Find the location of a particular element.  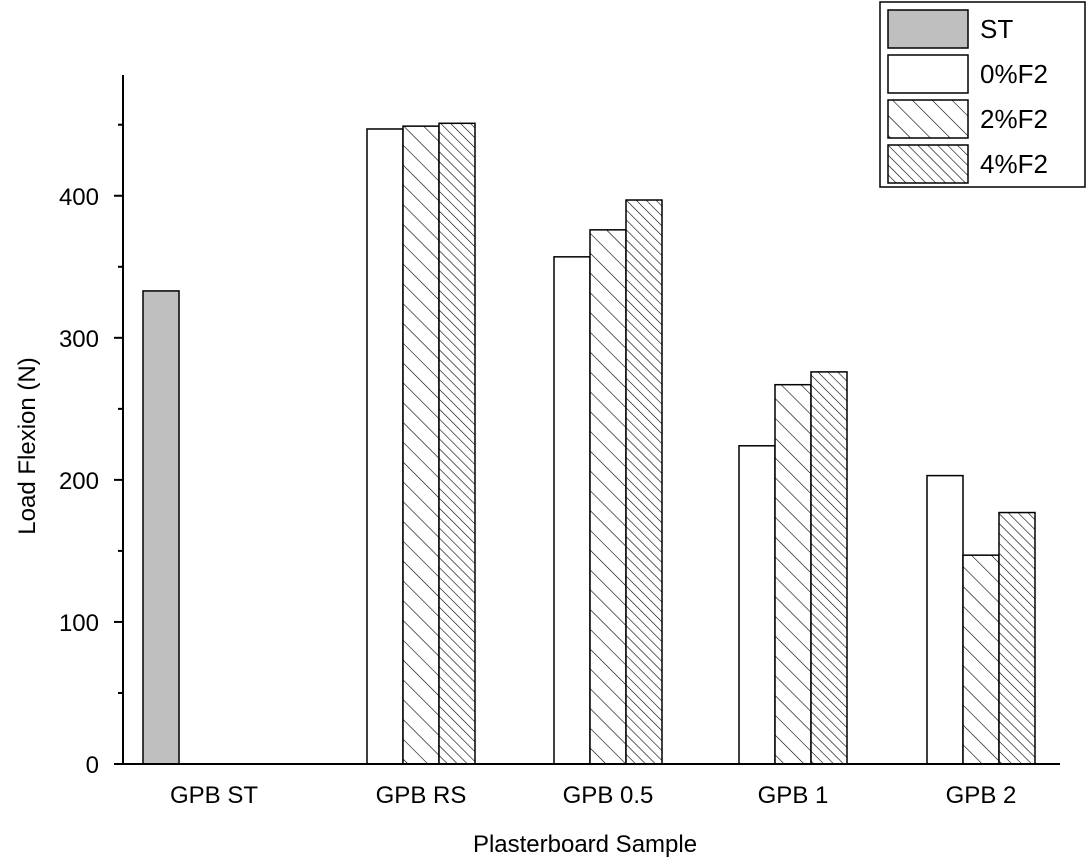

legend-label: 0%F2 is located at coordinates (1014, 74).